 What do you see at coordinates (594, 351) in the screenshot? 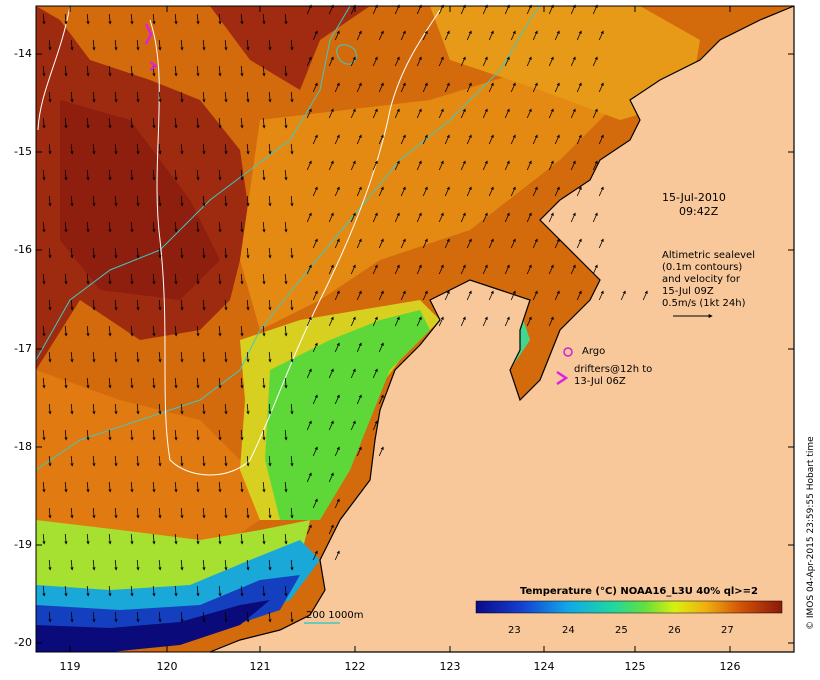
I see `argo-label: Argo` at bounding box center [594, 351].